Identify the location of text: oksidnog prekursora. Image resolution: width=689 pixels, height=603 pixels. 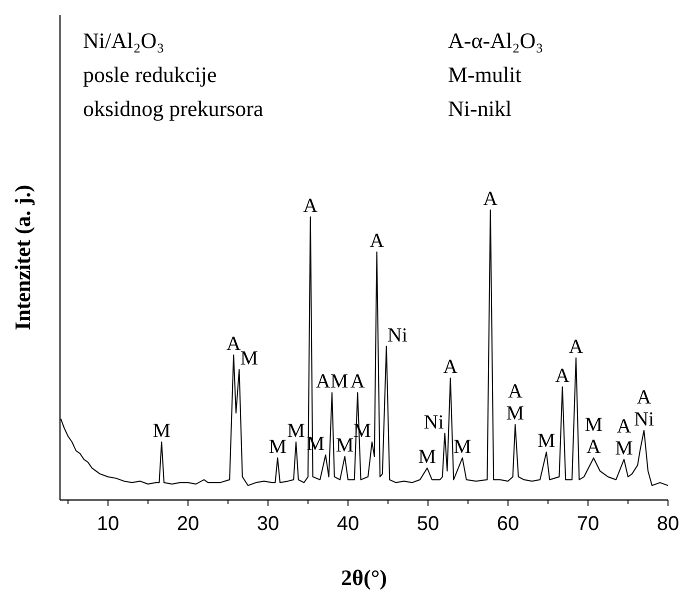
(173, 108).